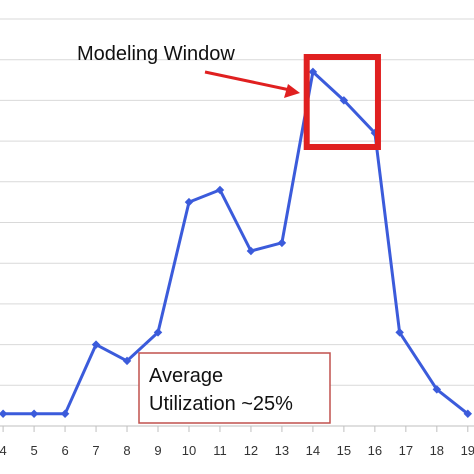  I want to click on x-tick-label: 5, so click(33, 450).